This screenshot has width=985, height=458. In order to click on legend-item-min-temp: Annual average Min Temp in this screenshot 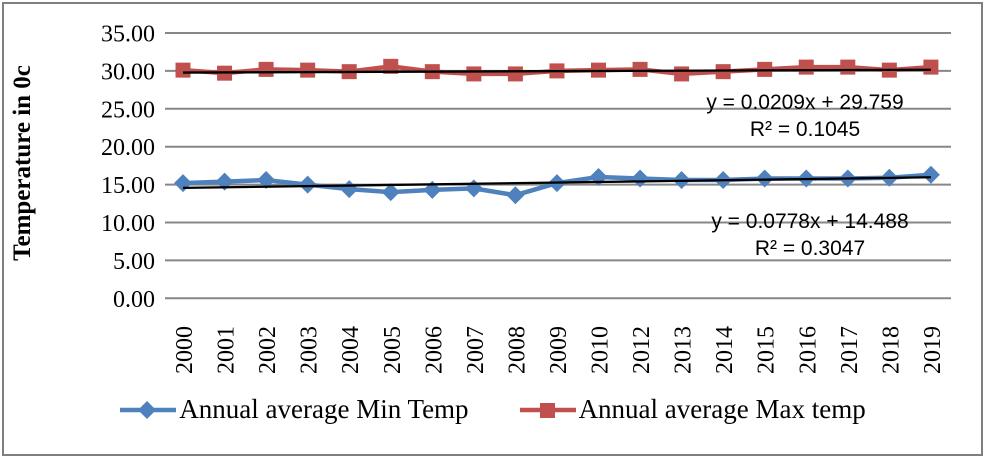, I will do `click(294, 409)`.